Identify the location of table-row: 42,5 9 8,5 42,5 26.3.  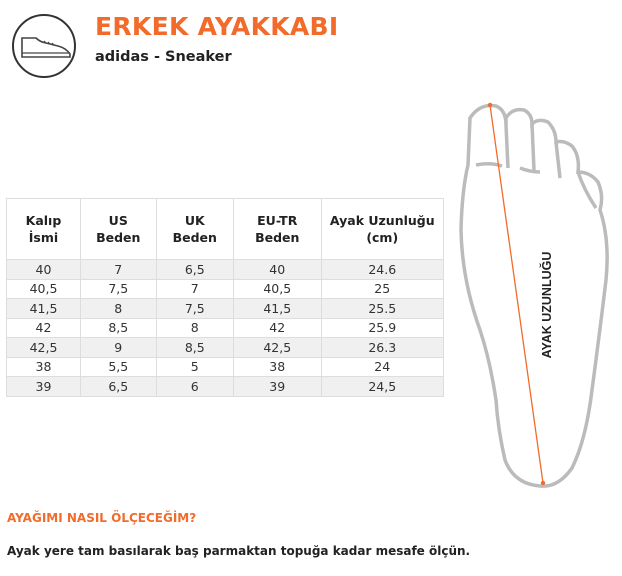
(225, 347).